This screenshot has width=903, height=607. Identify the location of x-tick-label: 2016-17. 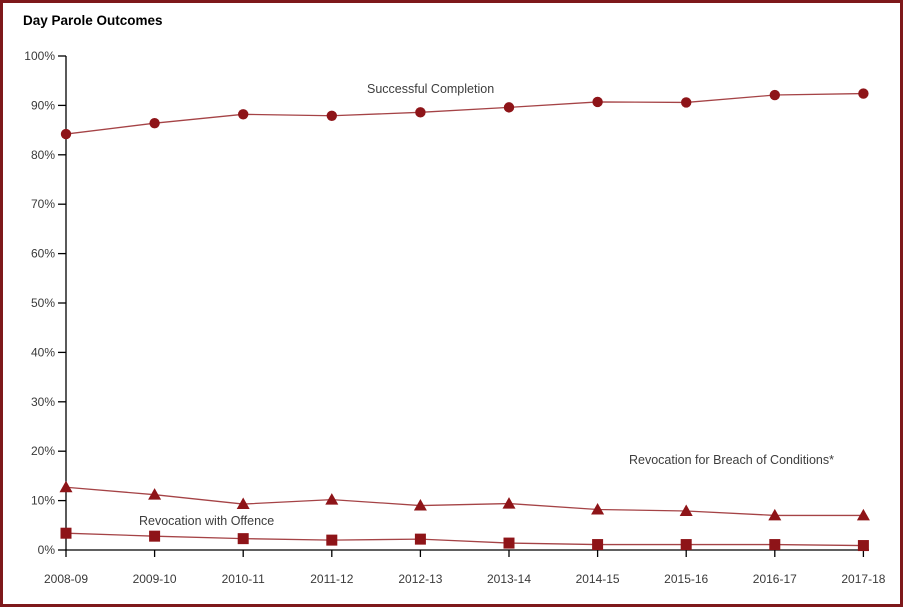
(775, 579).